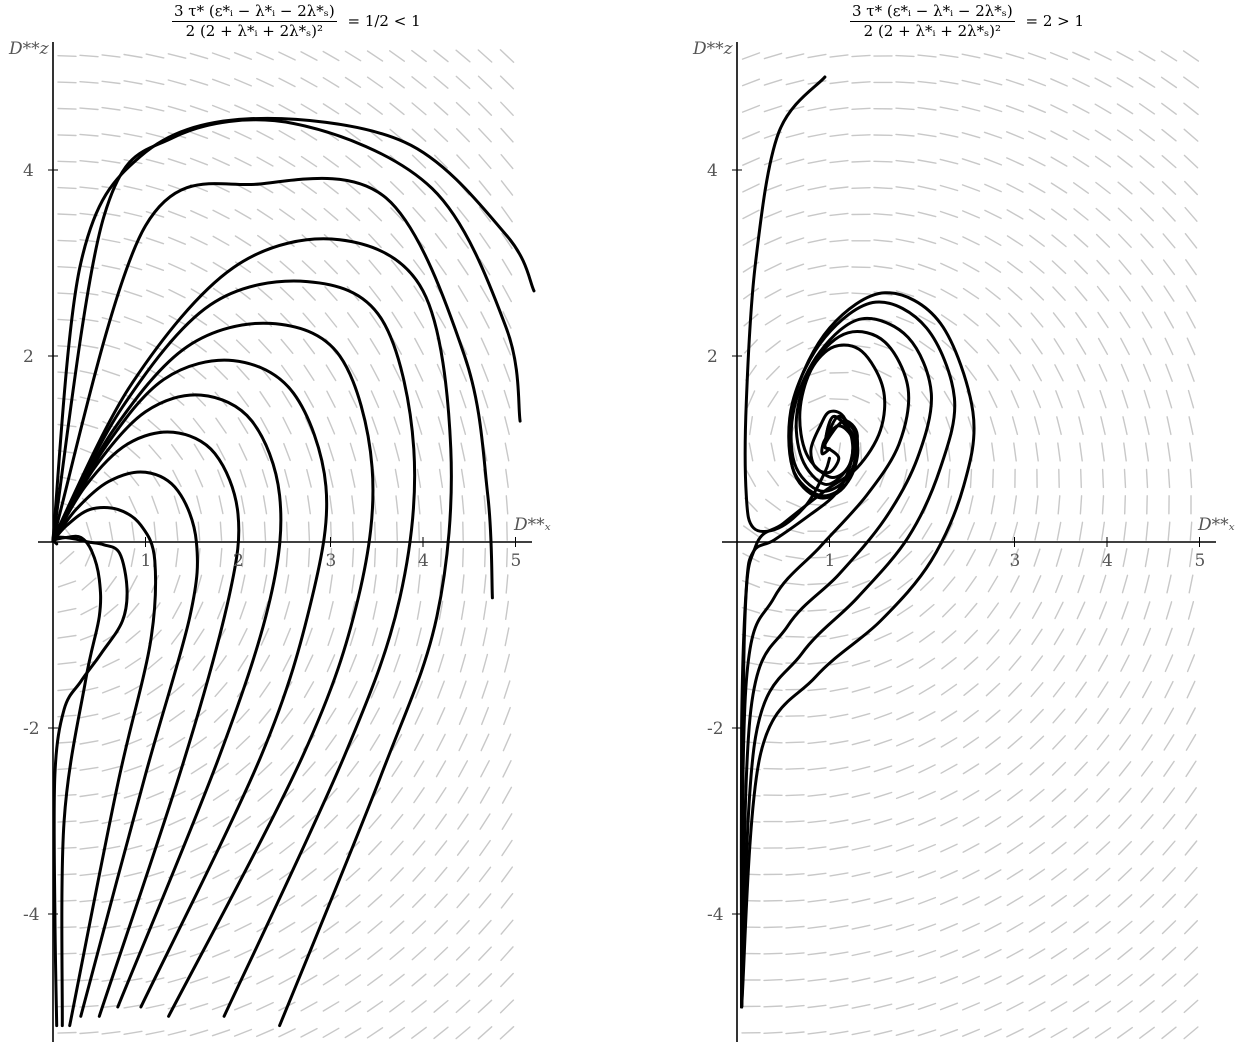 Image resolution: width=1253 pixels, height=1049 pixels. Describe the element at coordinates (146, 724) in the screenshot. I see `trajectory-curve` at that location.